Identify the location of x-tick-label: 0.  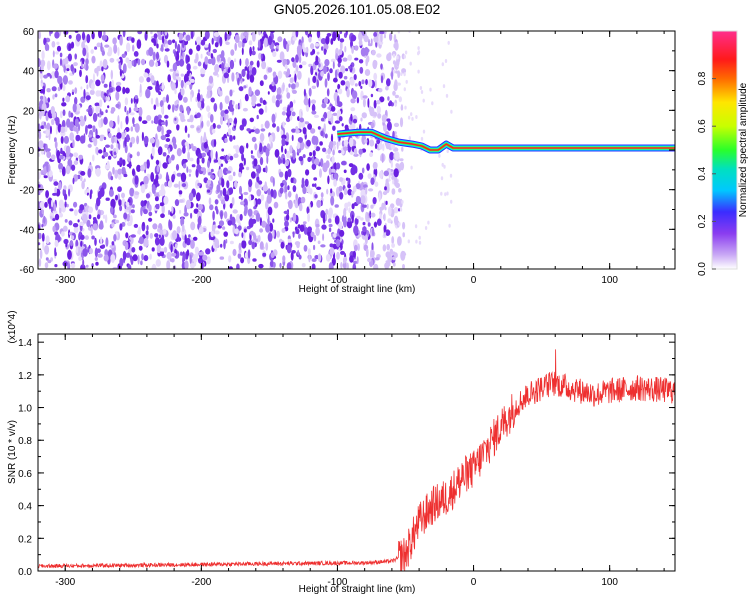
(474, 582).